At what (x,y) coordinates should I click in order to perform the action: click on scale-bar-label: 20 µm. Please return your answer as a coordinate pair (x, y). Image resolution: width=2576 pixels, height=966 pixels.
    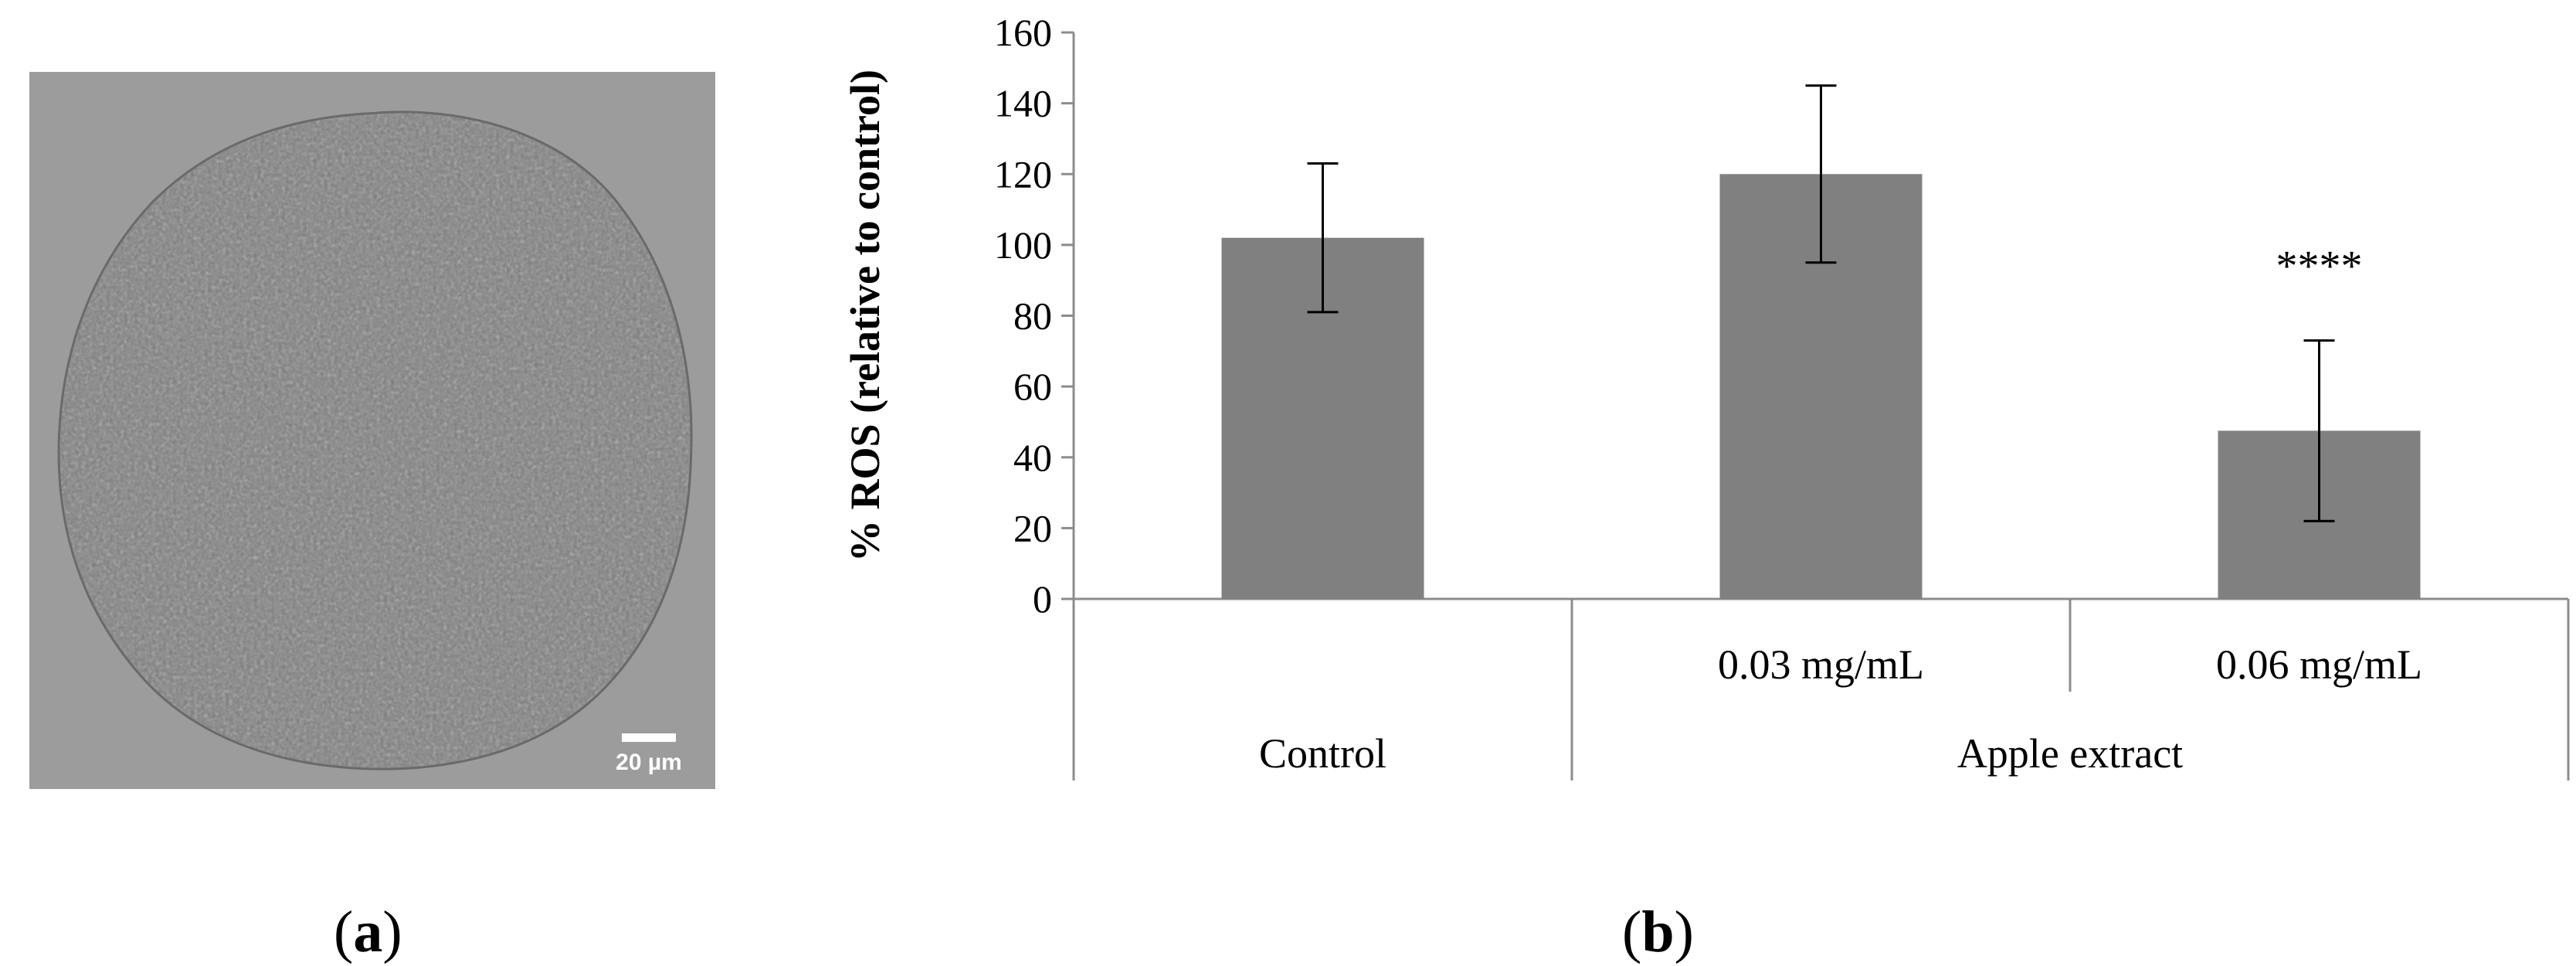
    Looking at the image, I should click on (649, 763).